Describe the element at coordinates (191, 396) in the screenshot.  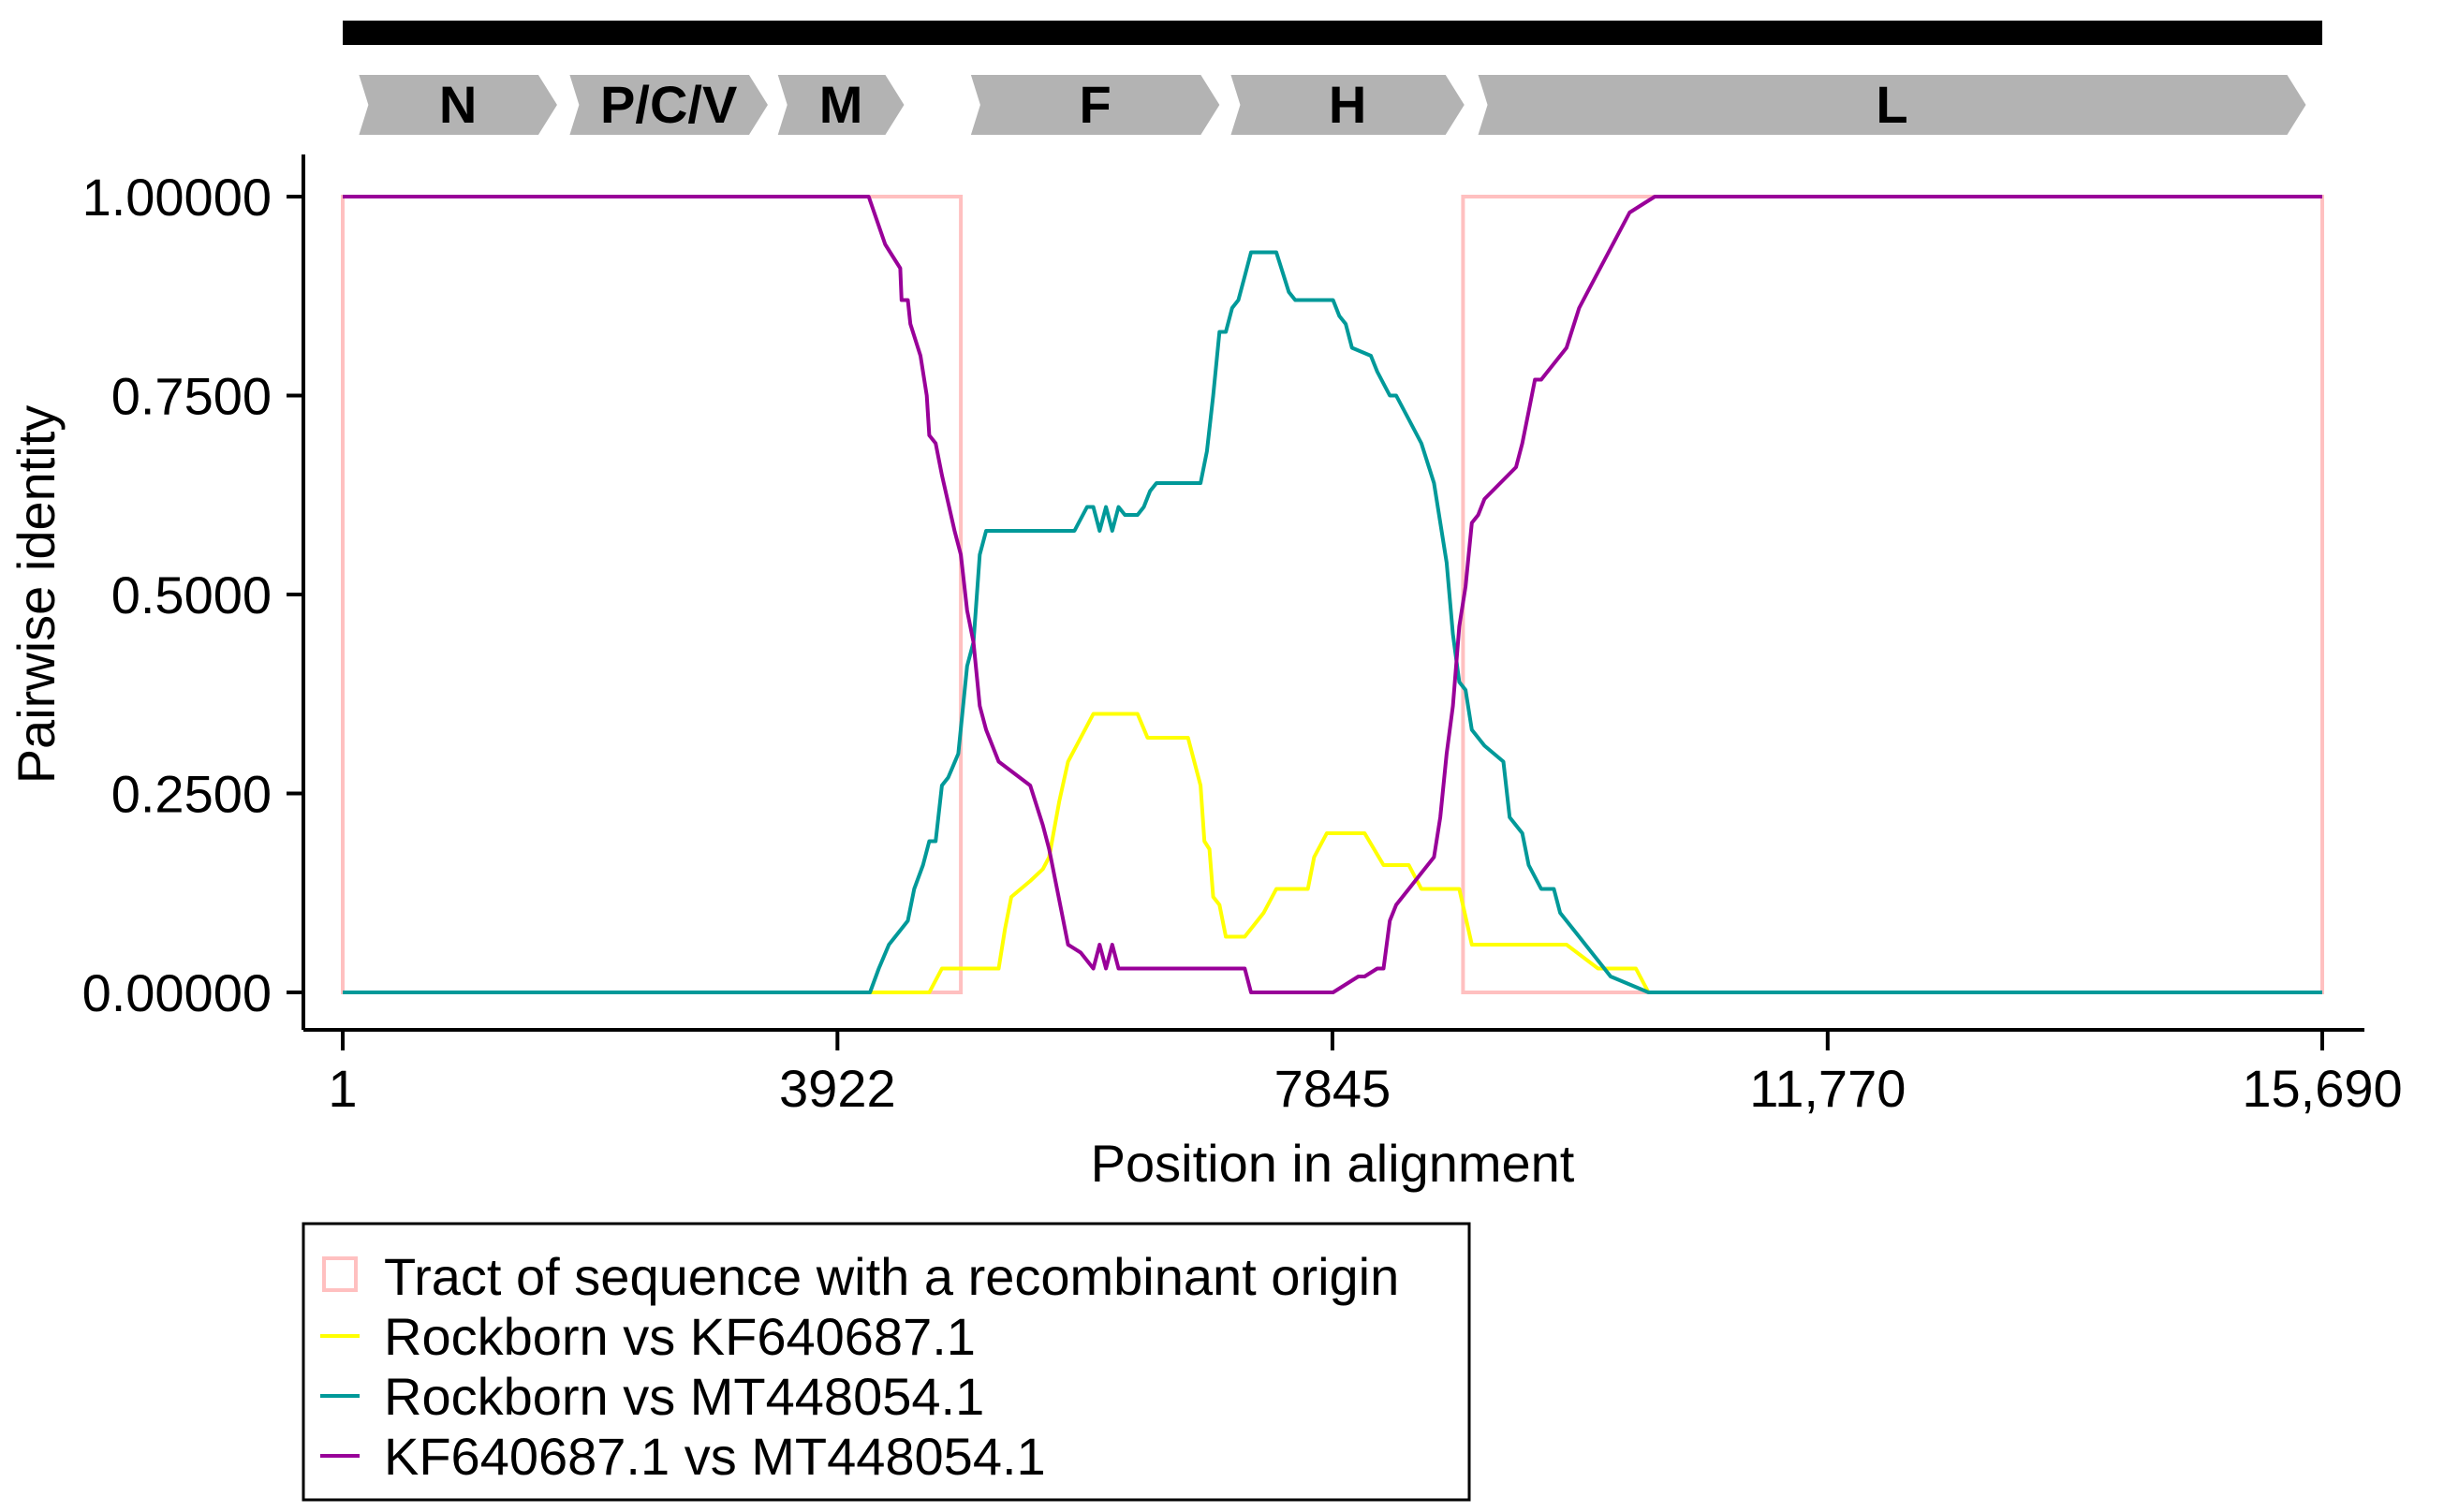
I see `y-tick-label: 0.7500` at that location.